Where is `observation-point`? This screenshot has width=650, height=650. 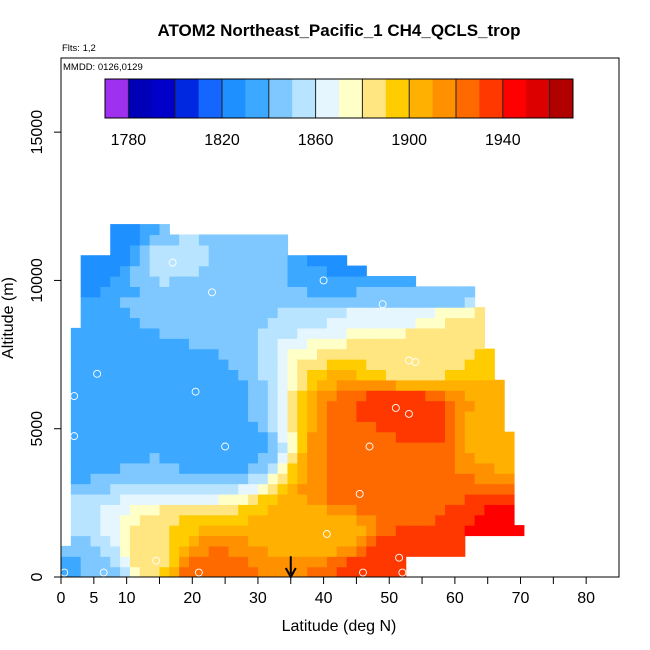
observation-point is located at coordinates (103, 572).